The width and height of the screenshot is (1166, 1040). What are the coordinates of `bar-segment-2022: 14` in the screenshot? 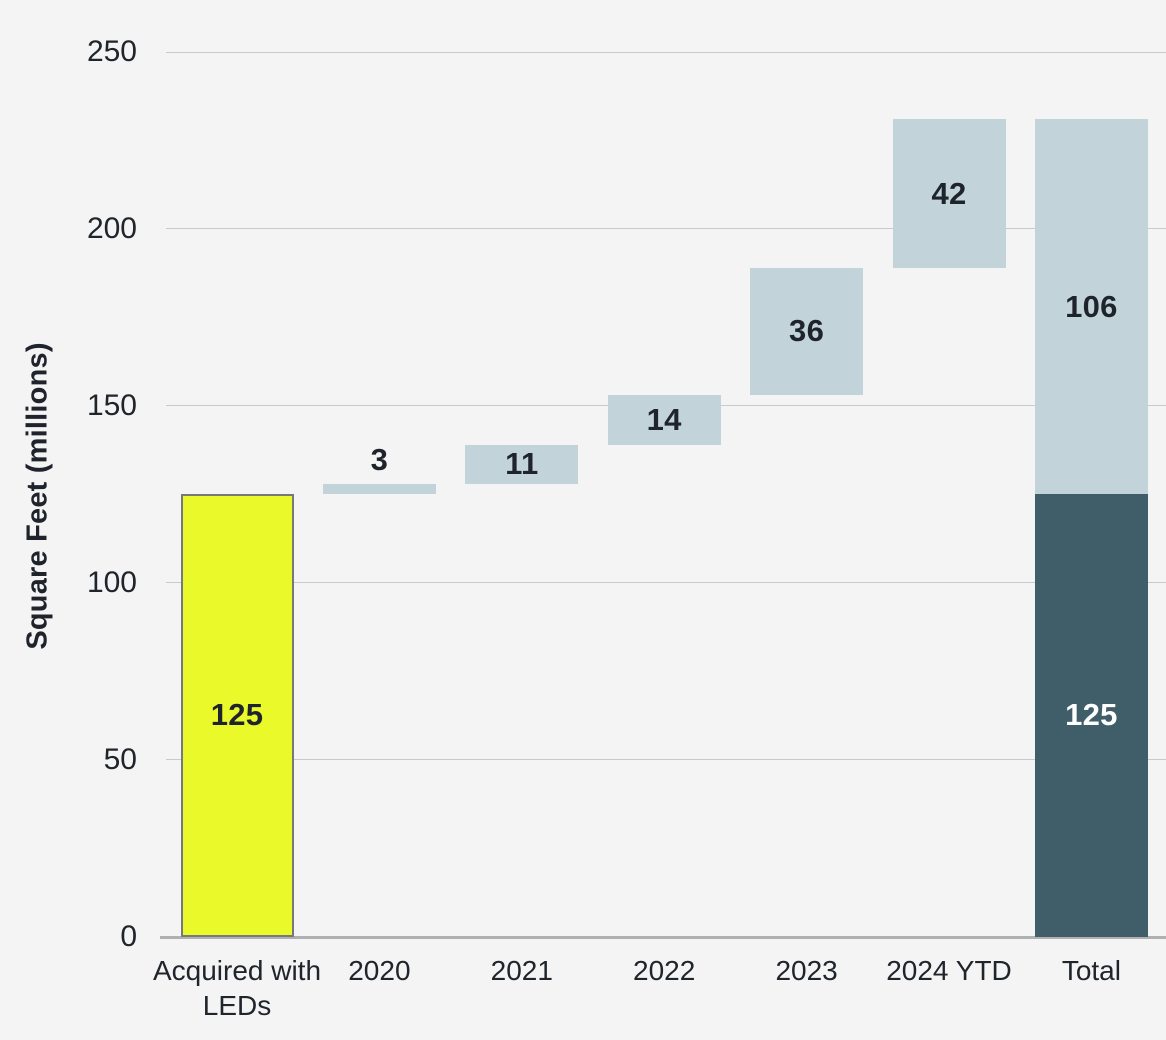 It's located at (664, 420).